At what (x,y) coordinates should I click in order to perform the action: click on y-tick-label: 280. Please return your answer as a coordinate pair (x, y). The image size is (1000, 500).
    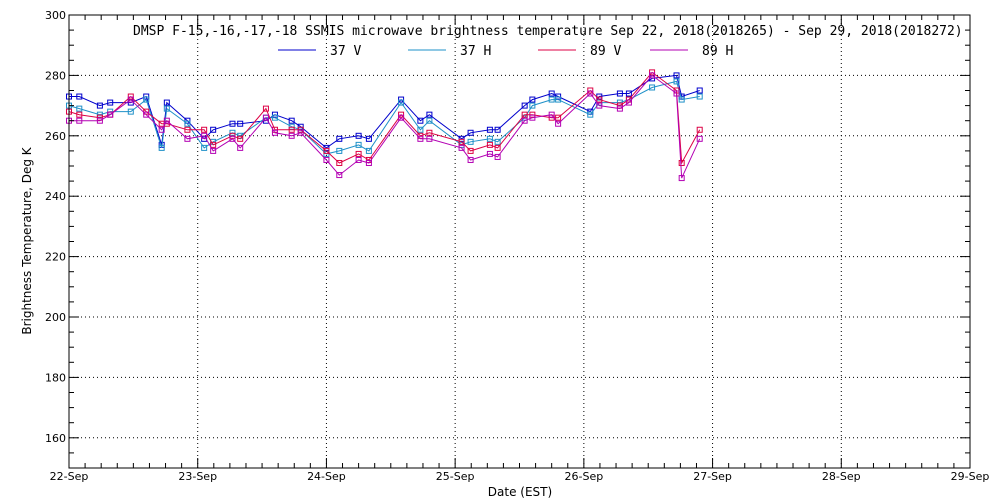
    Looking at the image, I should click on (55, 75).